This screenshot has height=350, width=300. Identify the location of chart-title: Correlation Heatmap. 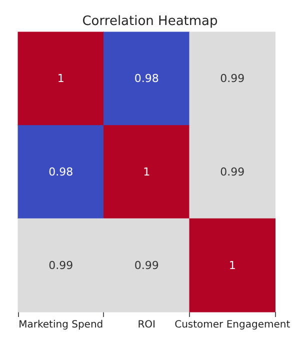
(150, 21).